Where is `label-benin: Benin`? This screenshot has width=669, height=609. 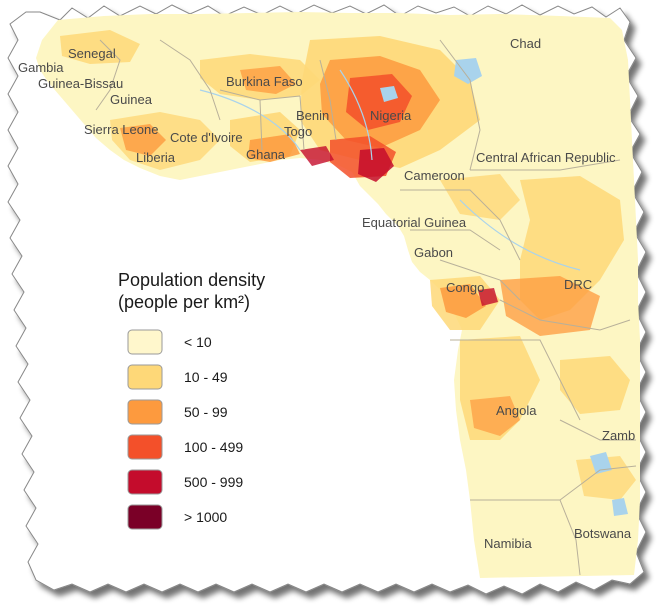
label-benin: Benin is located at coordinates (312, 115).